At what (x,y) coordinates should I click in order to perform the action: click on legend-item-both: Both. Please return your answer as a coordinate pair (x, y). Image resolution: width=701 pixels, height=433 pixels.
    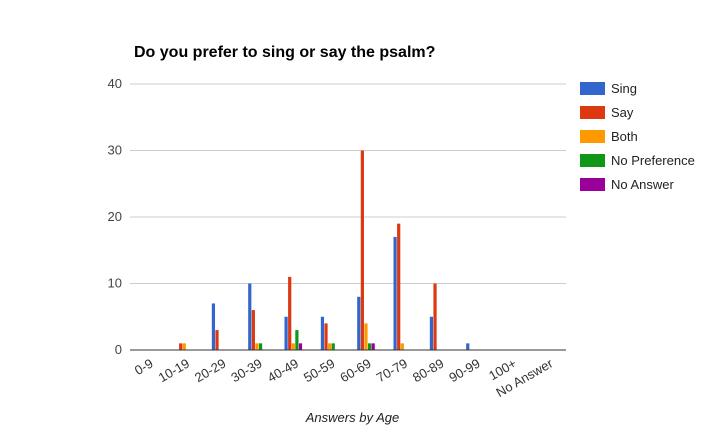
    Looking at the image, I should click on (637, 136).